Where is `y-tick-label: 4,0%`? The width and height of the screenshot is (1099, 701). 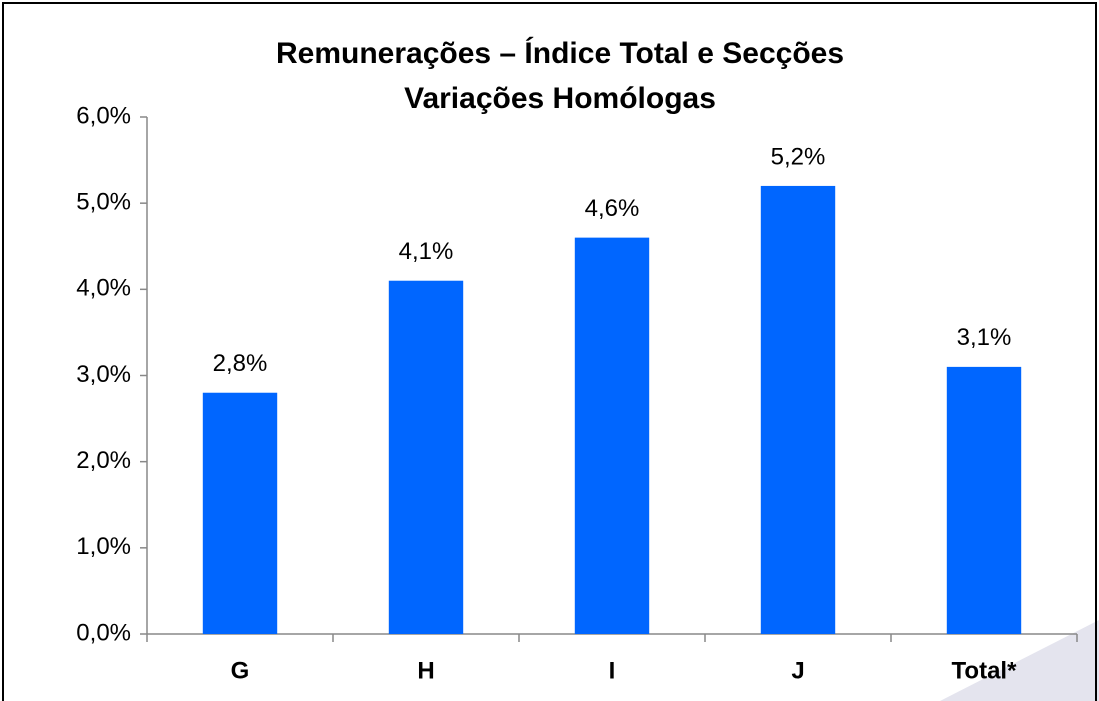 y-tick-label: 4,0% is located at coordinates (103, 288).